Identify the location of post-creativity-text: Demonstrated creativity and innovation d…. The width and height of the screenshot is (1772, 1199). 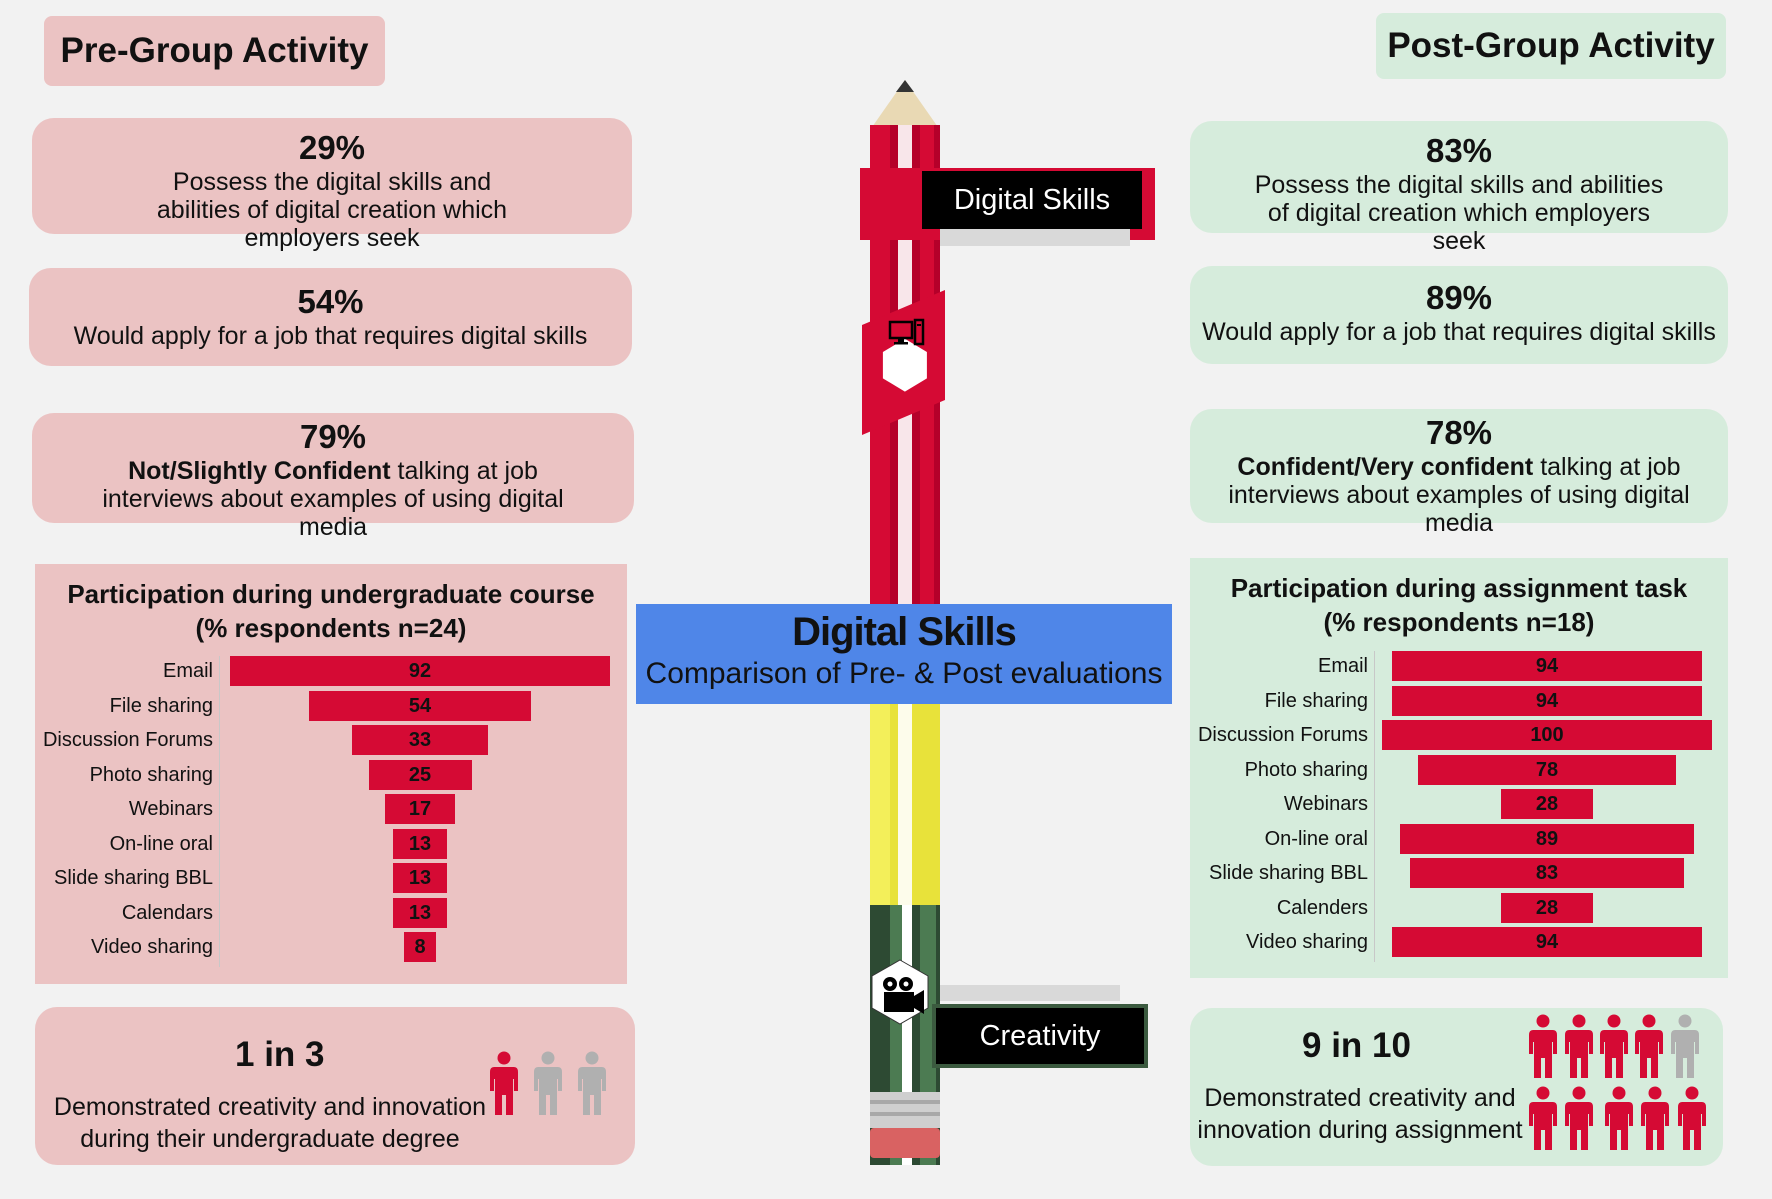
(1360, 1114).